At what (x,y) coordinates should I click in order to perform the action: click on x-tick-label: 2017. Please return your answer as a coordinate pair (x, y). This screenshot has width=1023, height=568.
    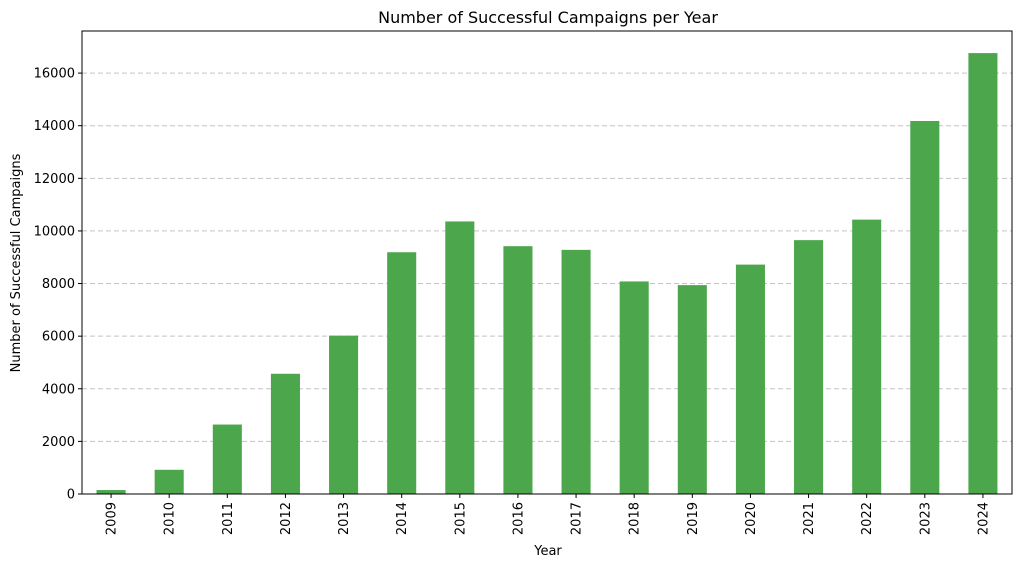
    Looking at the image, I should click on (577, 518).